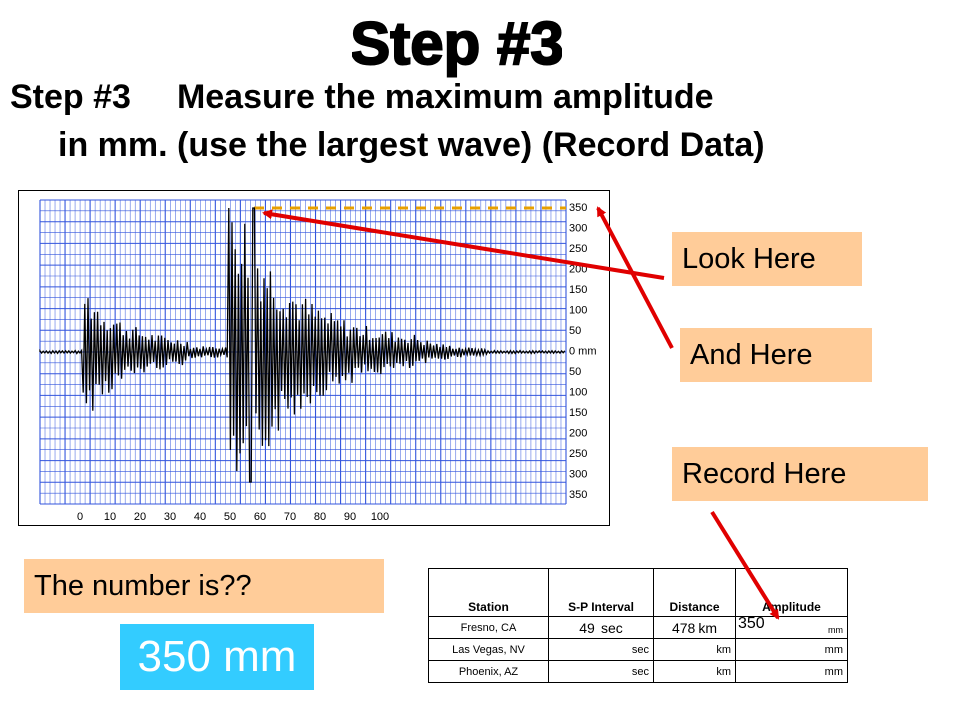  Describe the element at coordinates (583, 352) in the screenshot. I see `y-tick-label: 0 mm` at that location.